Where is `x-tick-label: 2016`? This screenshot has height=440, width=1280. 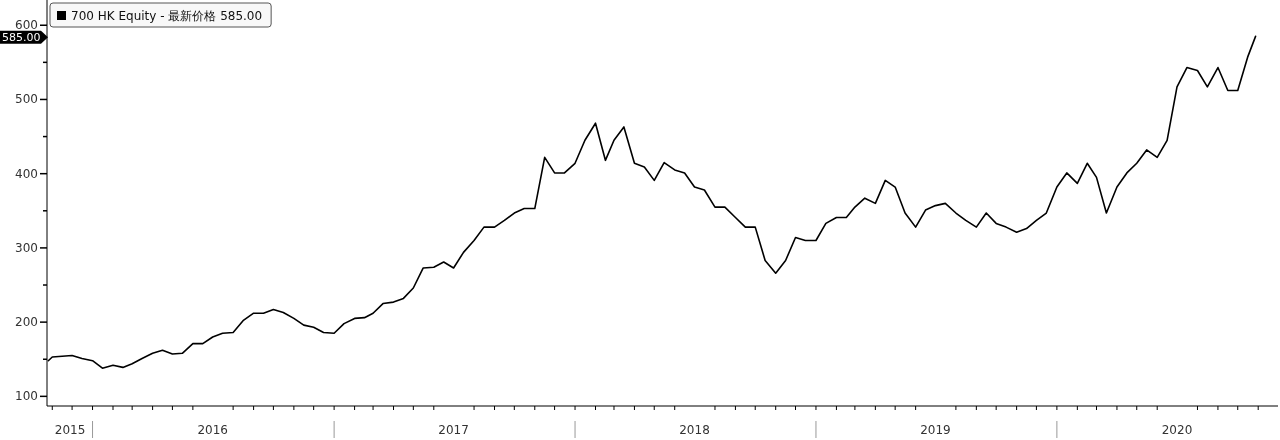 x-tick-label: 2016 is located at coordinates (212, 430).